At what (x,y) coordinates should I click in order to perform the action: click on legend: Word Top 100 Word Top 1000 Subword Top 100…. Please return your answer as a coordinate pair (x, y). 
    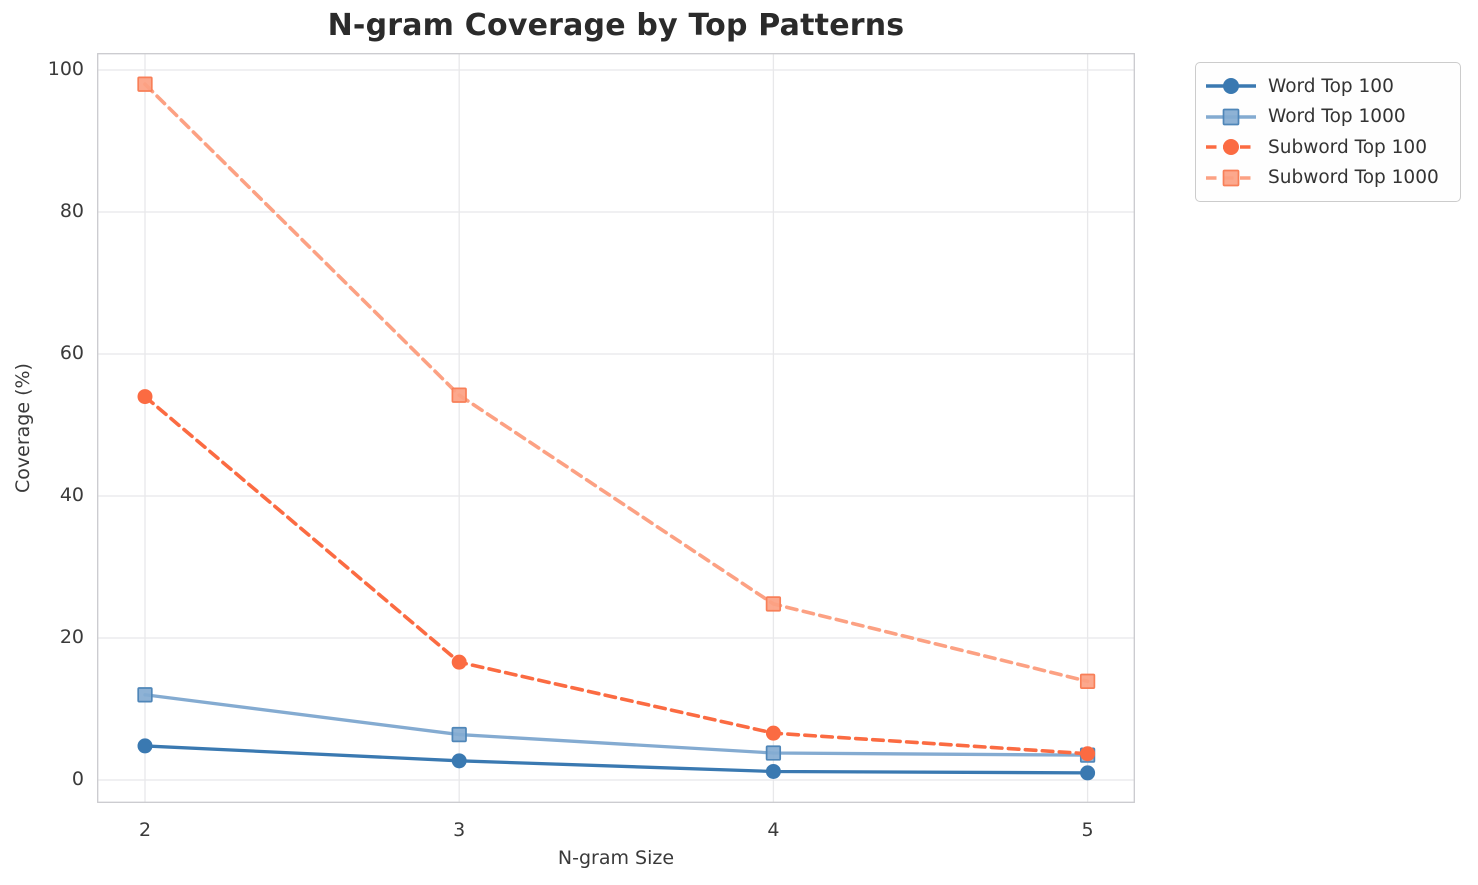
    Looking at the image, I should click on (1328, 132).